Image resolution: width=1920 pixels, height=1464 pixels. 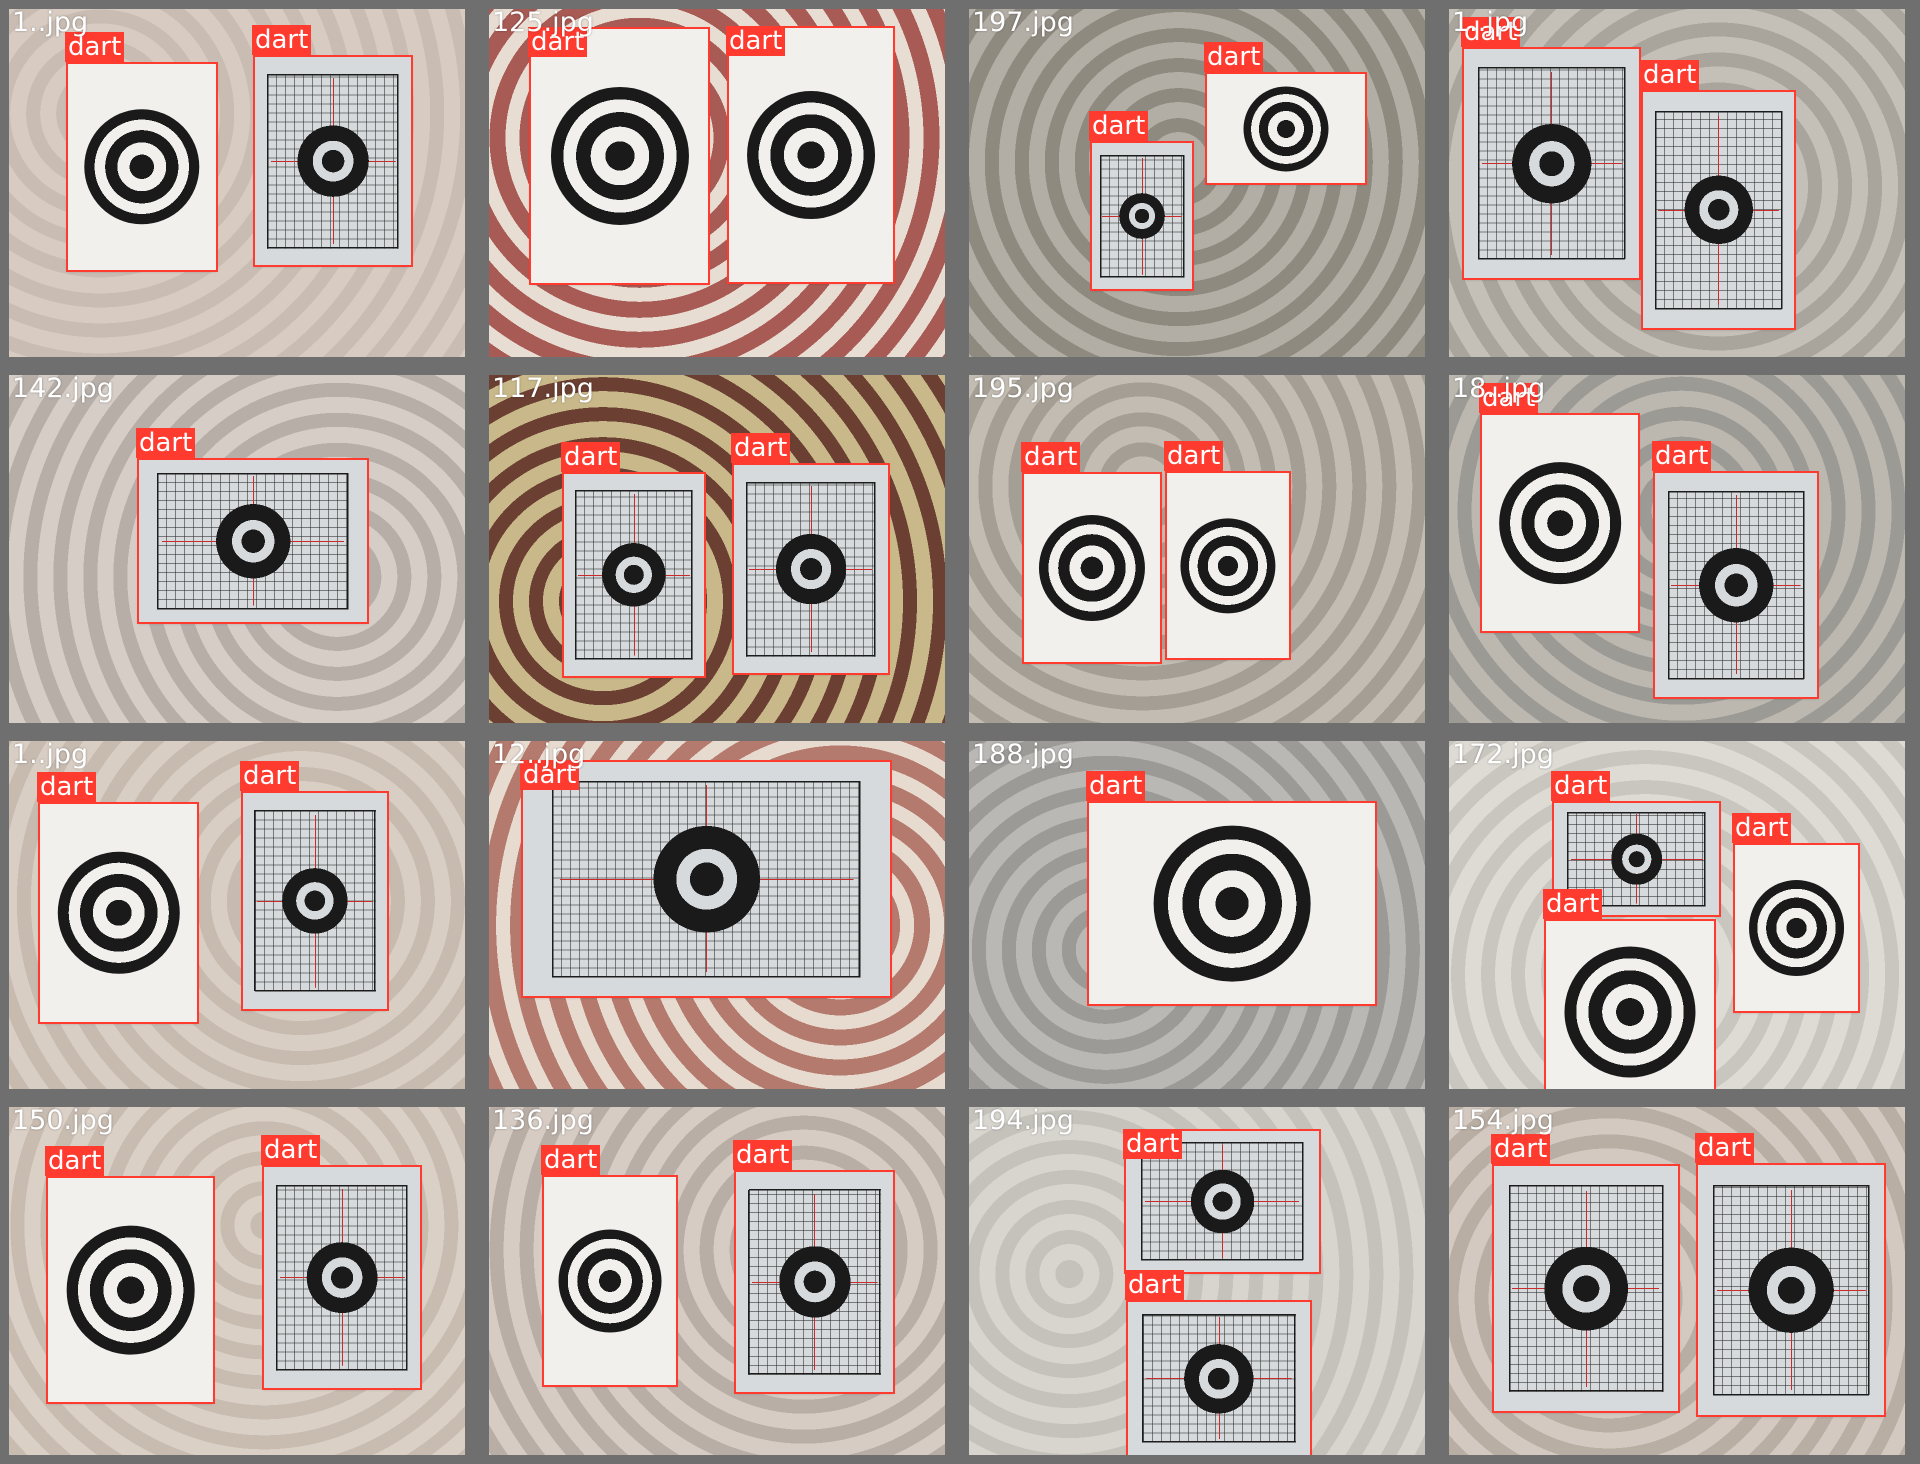 What do you see at coordinates (1023, 1120) in the screenshot?
I see `image-filename: 194.jpg` at bounding box center [1023, 1120].